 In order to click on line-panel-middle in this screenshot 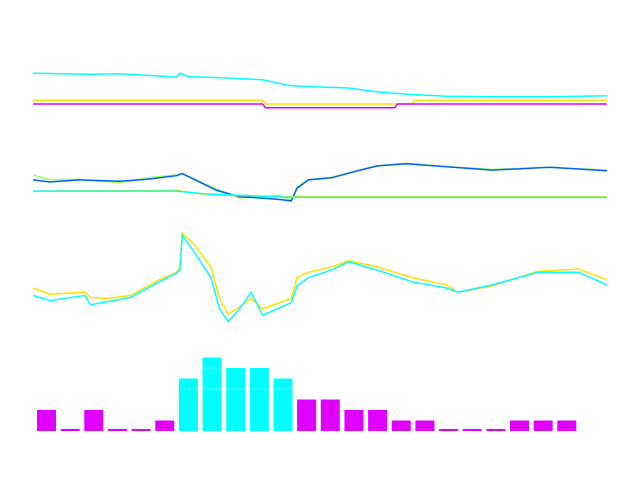, I will do `click(320, 182)`.